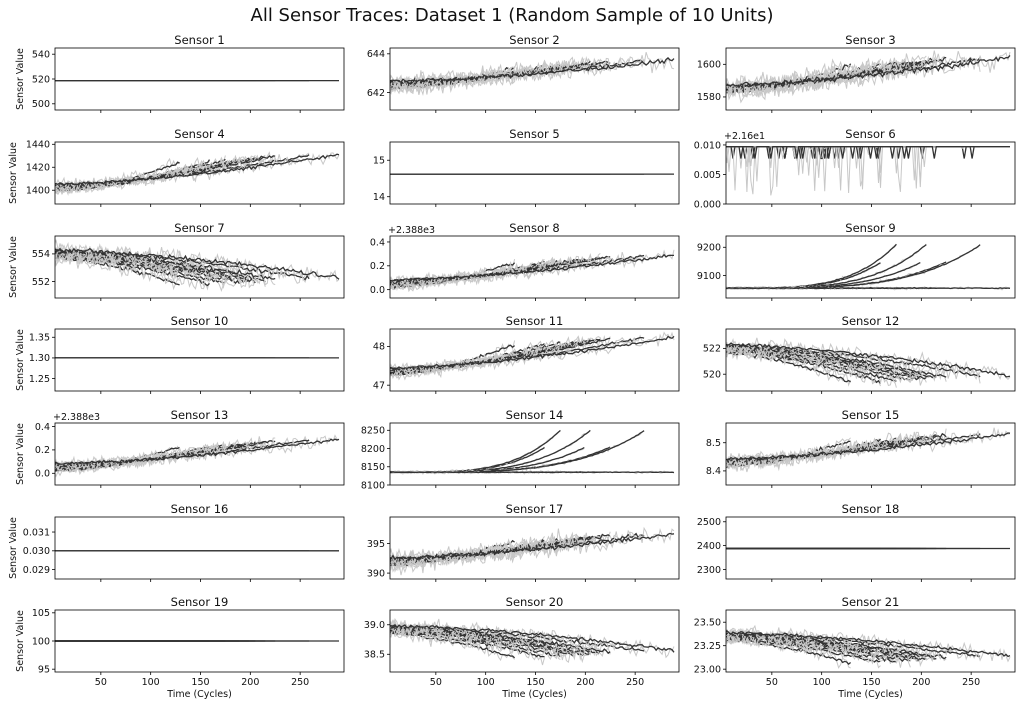 This screenshot has height=708, width=1024. Describe the element at coordinates (871, 509) in the screenshot. I see `subplot-title: Sensor 18` at that location.